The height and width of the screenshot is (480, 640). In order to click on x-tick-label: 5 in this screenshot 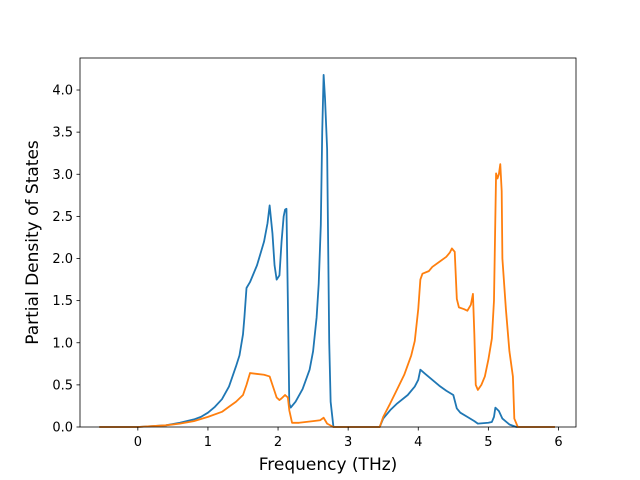, I will do `click(488, 442)`.